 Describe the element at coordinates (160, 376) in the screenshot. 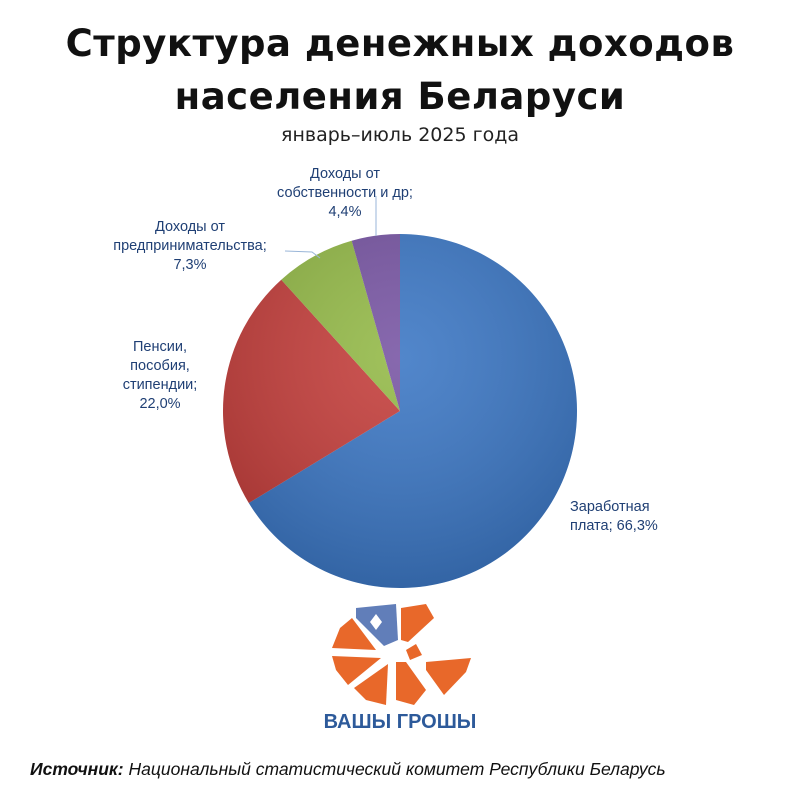

I see `data-label-pensions: Пенсии, пособия, стипендии; 22,0%` at that location.